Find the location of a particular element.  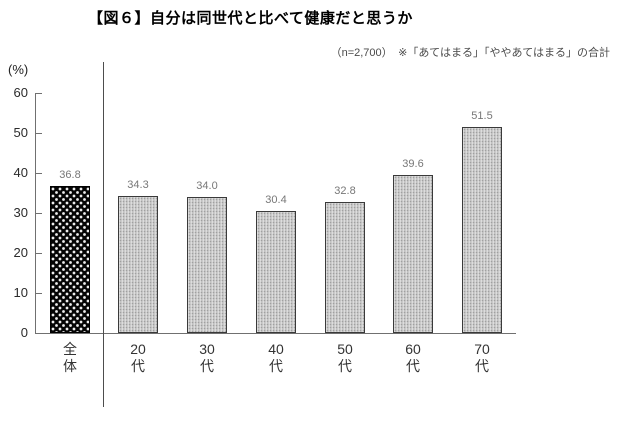

bar-30代 is located at coordinates (207, 265).